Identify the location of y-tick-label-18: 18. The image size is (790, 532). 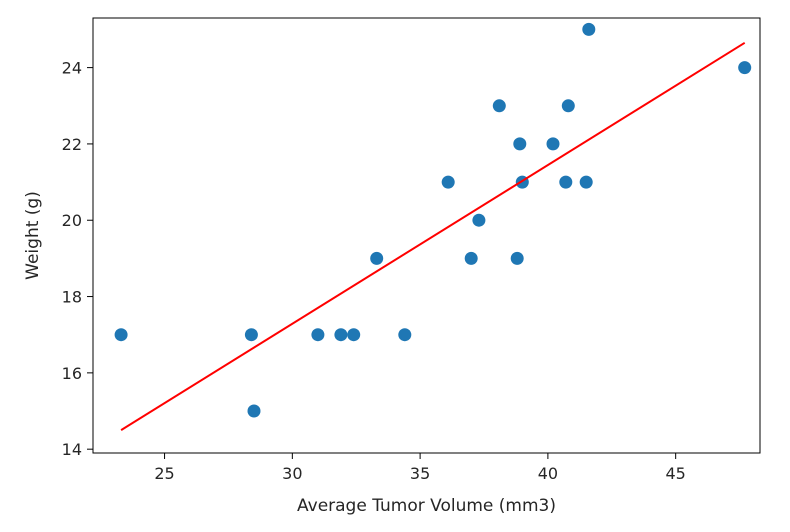
(72, 297).